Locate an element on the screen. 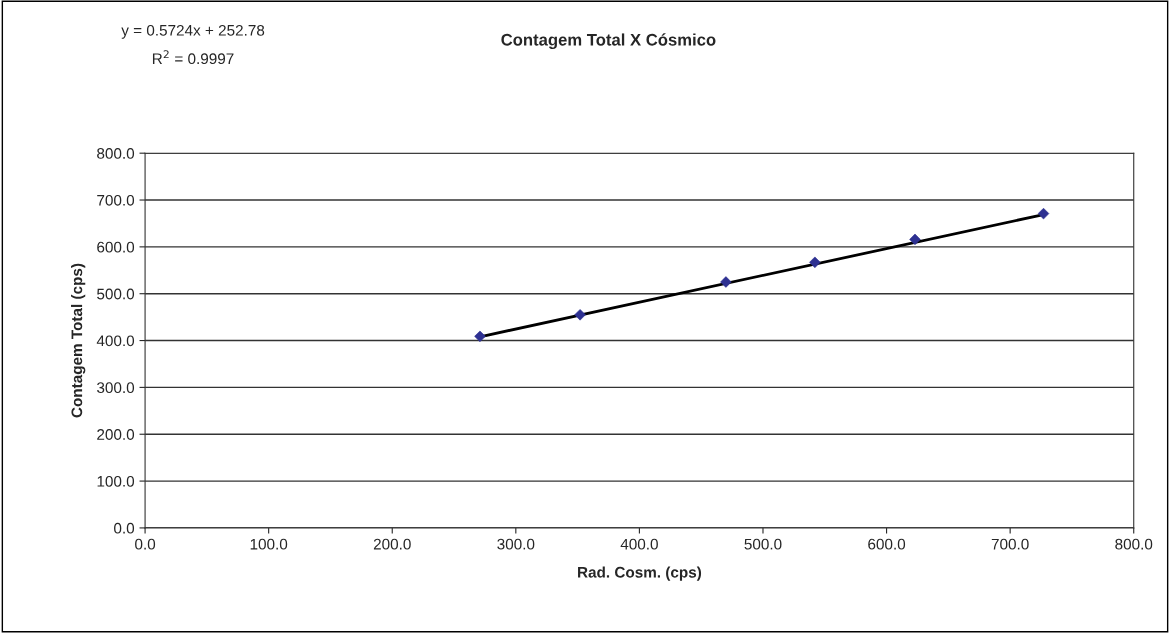  y-tick-label: 700.0 is located at coordinates (116, 200).